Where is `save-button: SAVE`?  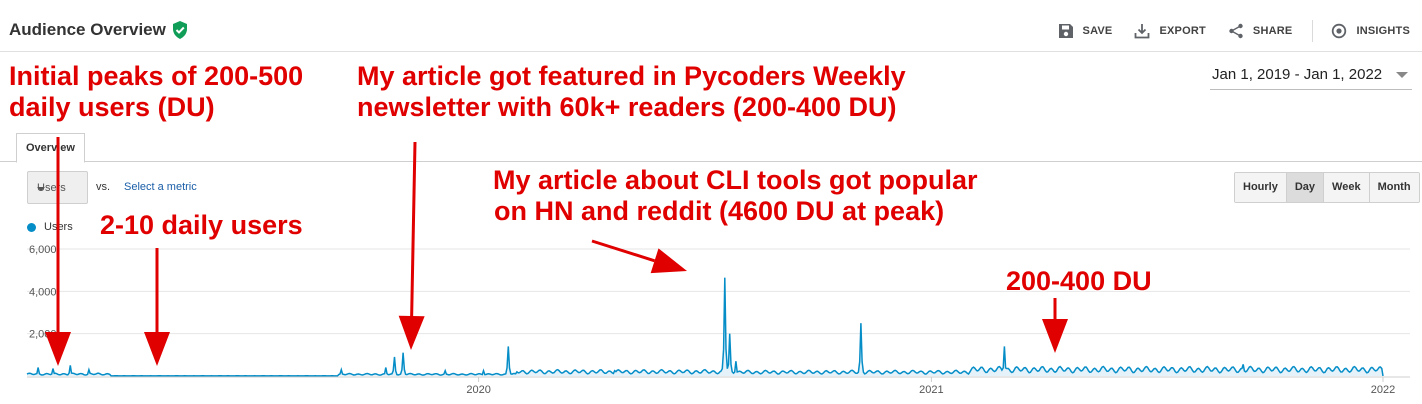 save-button: SAVE is located at coordinates (1085, 31).